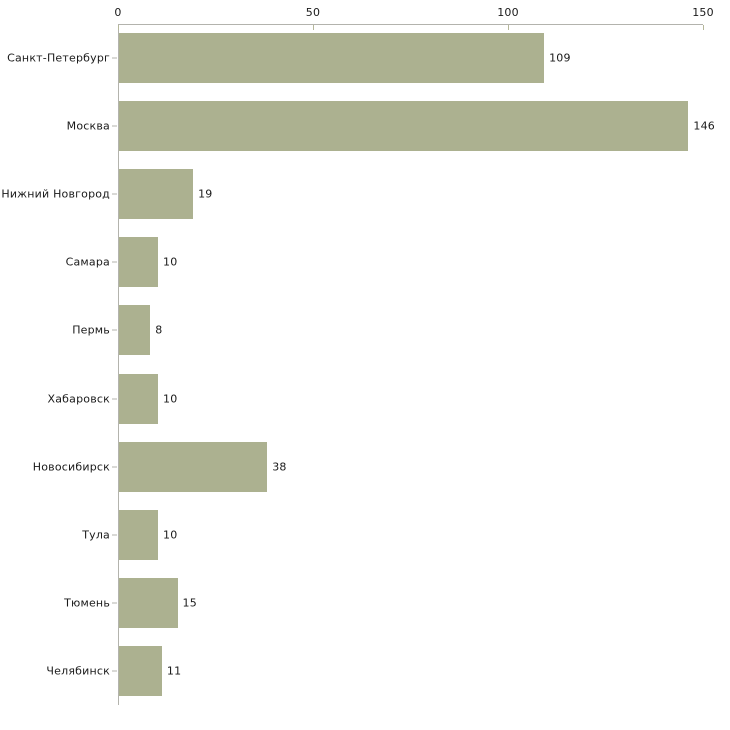  What do you see at coordinates (560, 58) in the screenshot?
I see `bar-value-label: 109` at bounding box center [560, 58].